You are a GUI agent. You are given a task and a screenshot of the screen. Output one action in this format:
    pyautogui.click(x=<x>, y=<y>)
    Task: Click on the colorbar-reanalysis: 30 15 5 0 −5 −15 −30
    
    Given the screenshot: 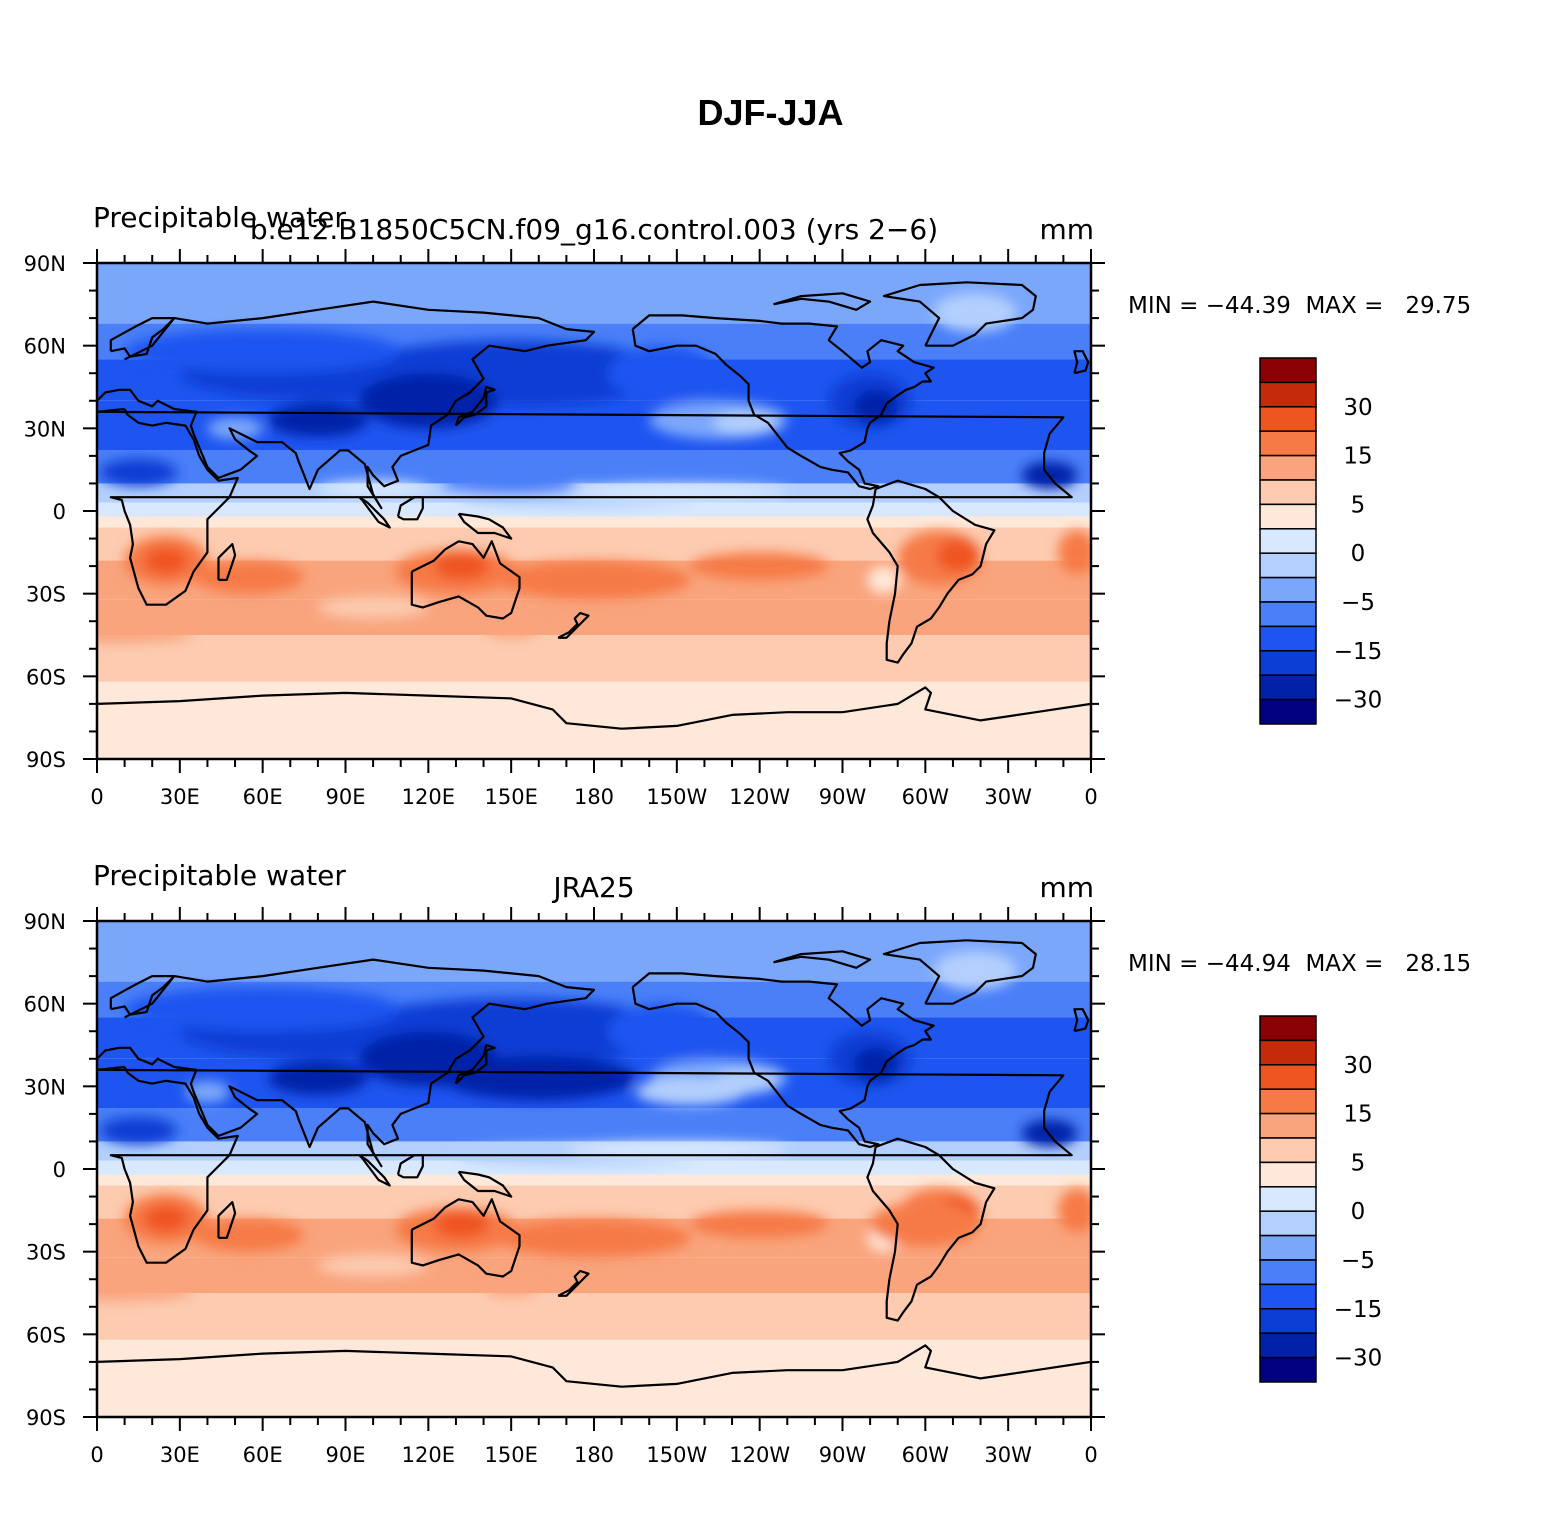 What is the action you would take?
    pyautogui.click(x=1321, y=1199)
    